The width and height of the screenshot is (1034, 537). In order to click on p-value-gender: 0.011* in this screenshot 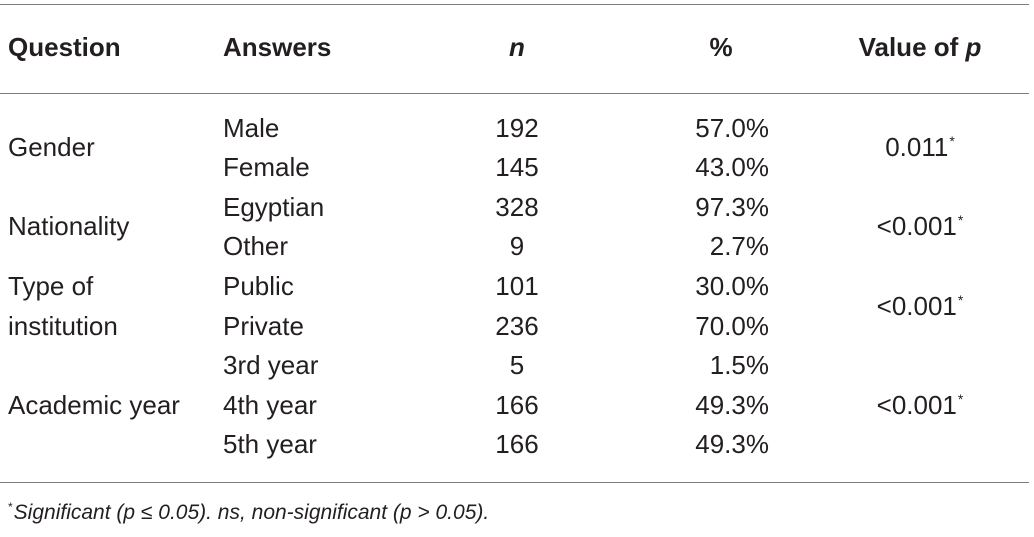, I will do `click(920, 149)`.